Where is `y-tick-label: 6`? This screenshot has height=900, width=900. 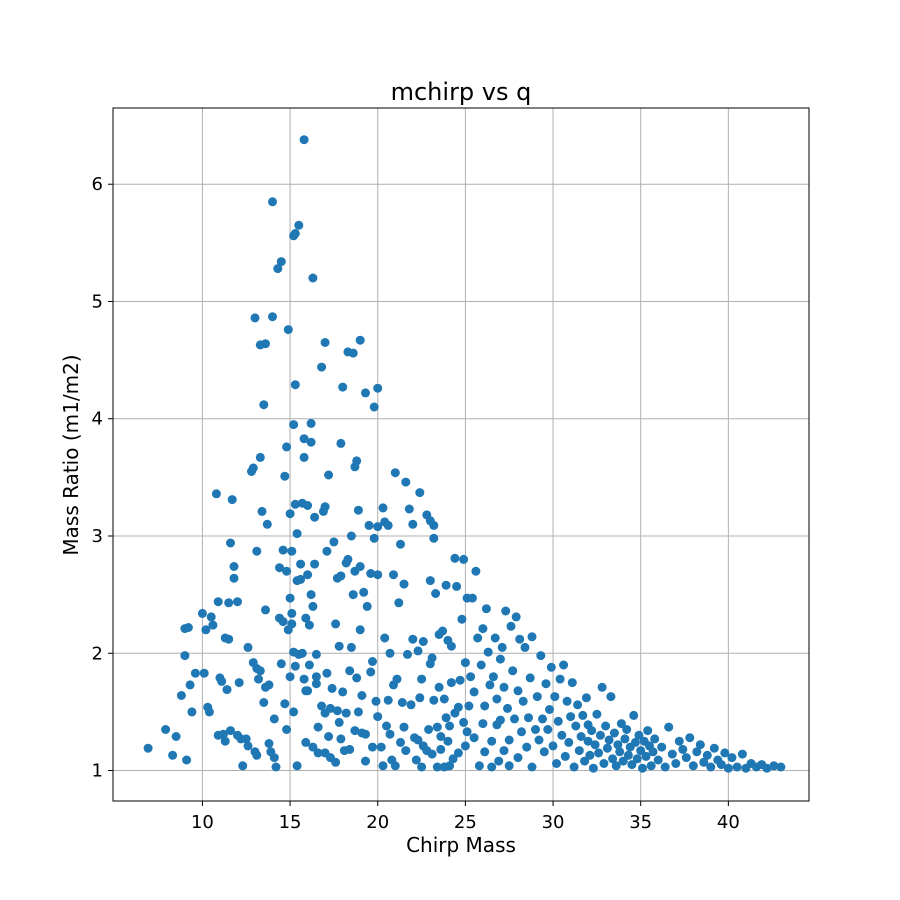
y-tick-label: 6 is located at coordinates (97, 184).